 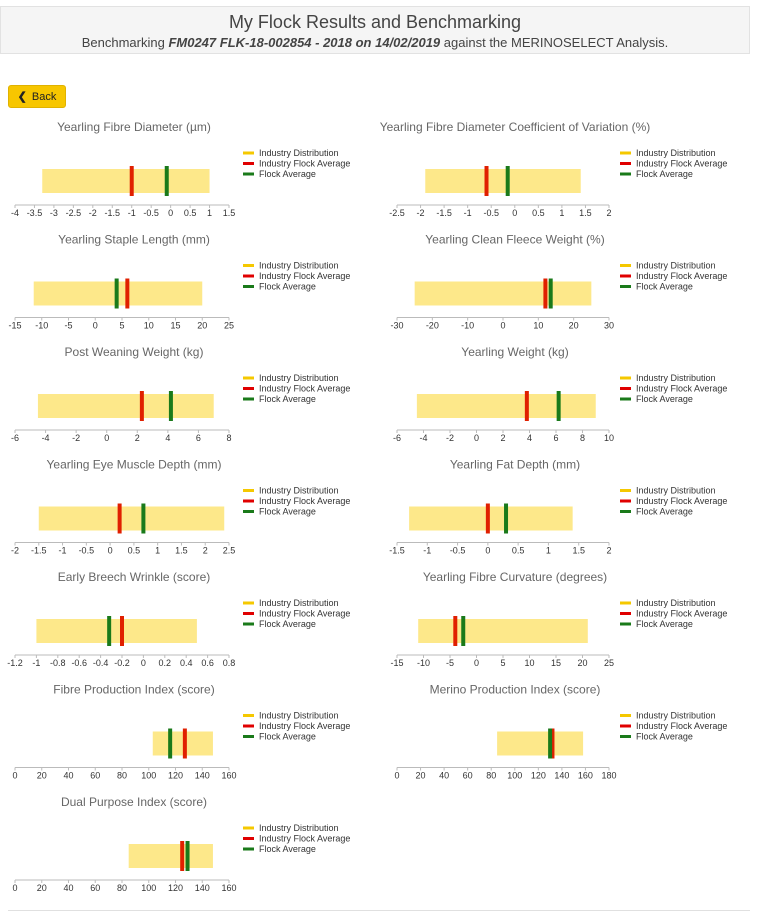 I want to click on x-tick-label: 25, so click(x=609, y=663).